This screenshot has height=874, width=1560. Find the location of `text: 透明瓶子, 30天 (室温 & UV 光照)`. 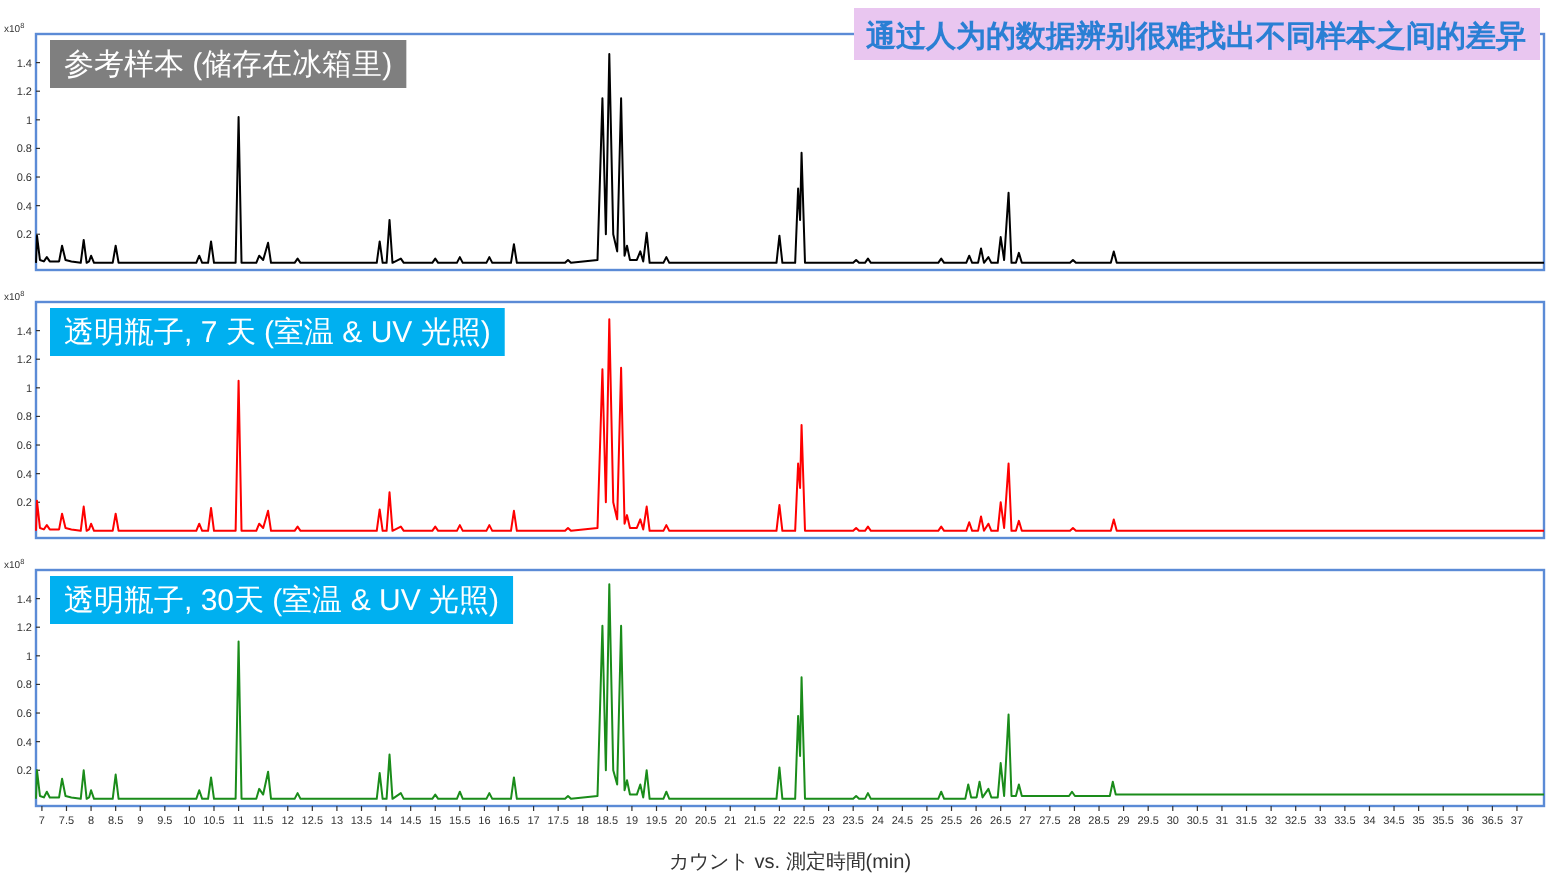

text: 透明瓶子, 30天 (室温 & UV 光照) is located at coordinates (282, 601).